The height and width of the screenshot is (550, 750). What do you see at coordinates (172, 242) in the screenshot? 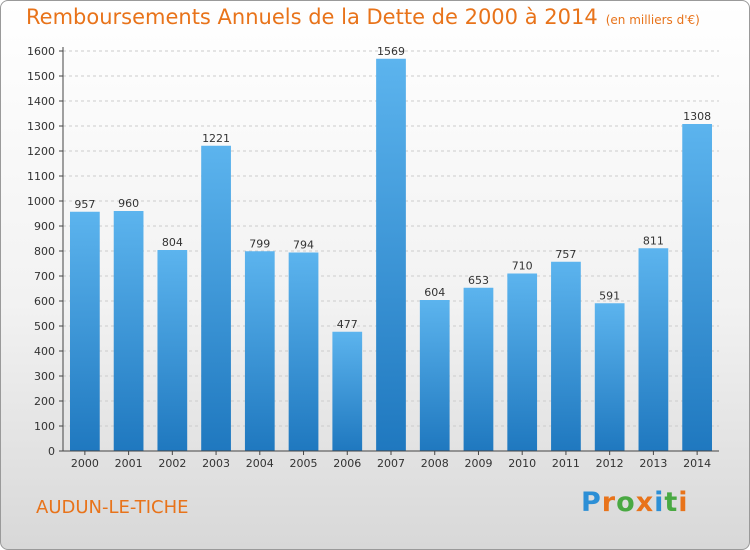
I see `data-label-2002: 804` at bounding box center [172, 242].